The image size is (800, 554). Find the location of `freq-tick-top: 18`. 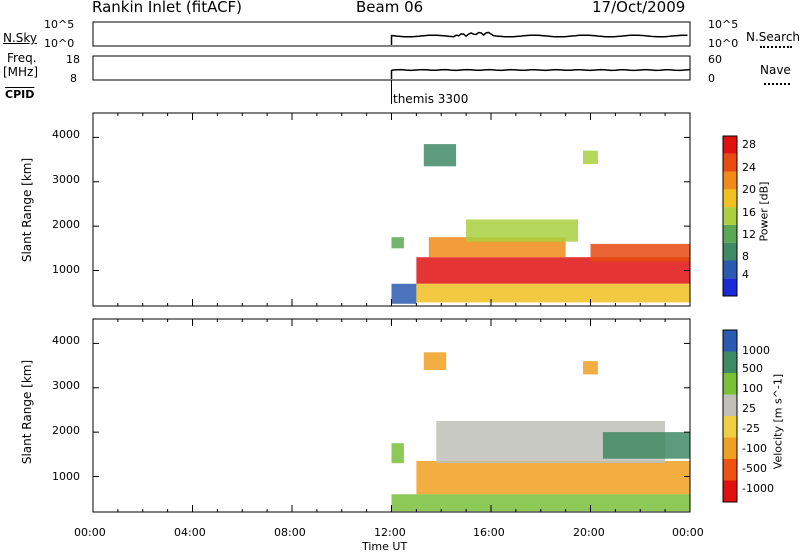

freq-tick-top: 18 is located at coordinates (73, 59).